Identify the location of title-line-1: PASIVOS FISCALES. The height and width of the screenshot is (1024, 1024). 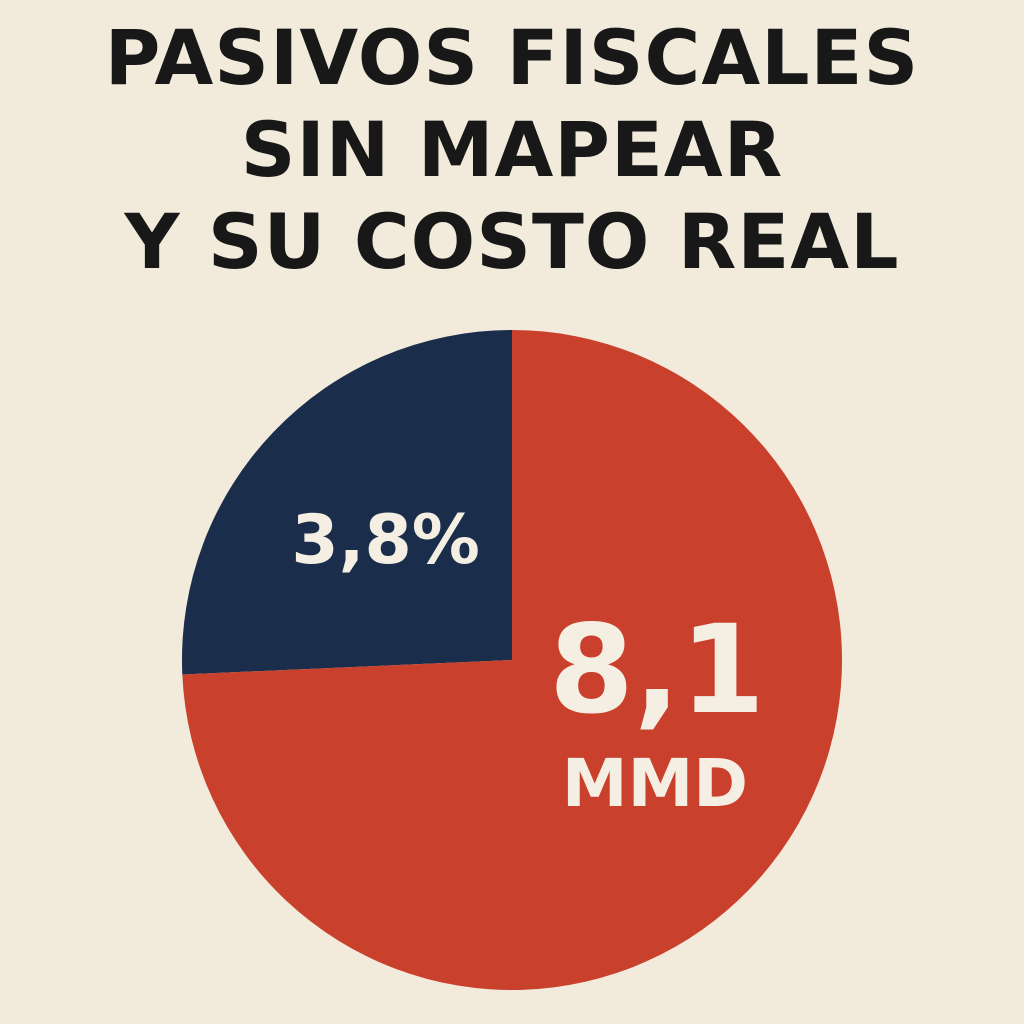
(512, 57).